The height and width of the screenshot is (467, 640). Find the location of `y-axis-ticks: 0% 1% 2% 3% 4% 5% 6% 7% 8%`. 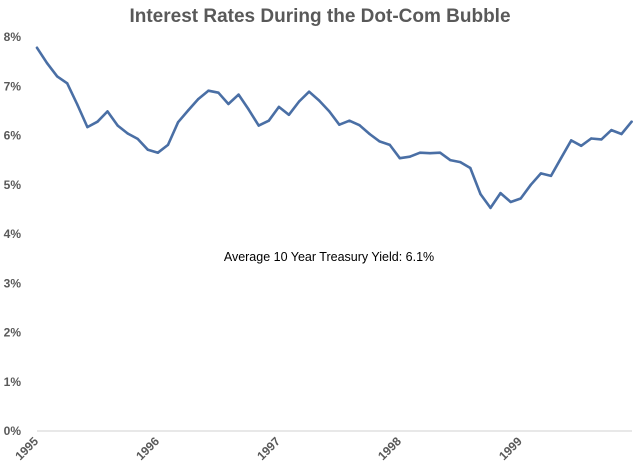

y-axis-ticks: 0% 1% 2% 3% 4% 5% 6% 7% 8% is located at coordinates (13, 234).